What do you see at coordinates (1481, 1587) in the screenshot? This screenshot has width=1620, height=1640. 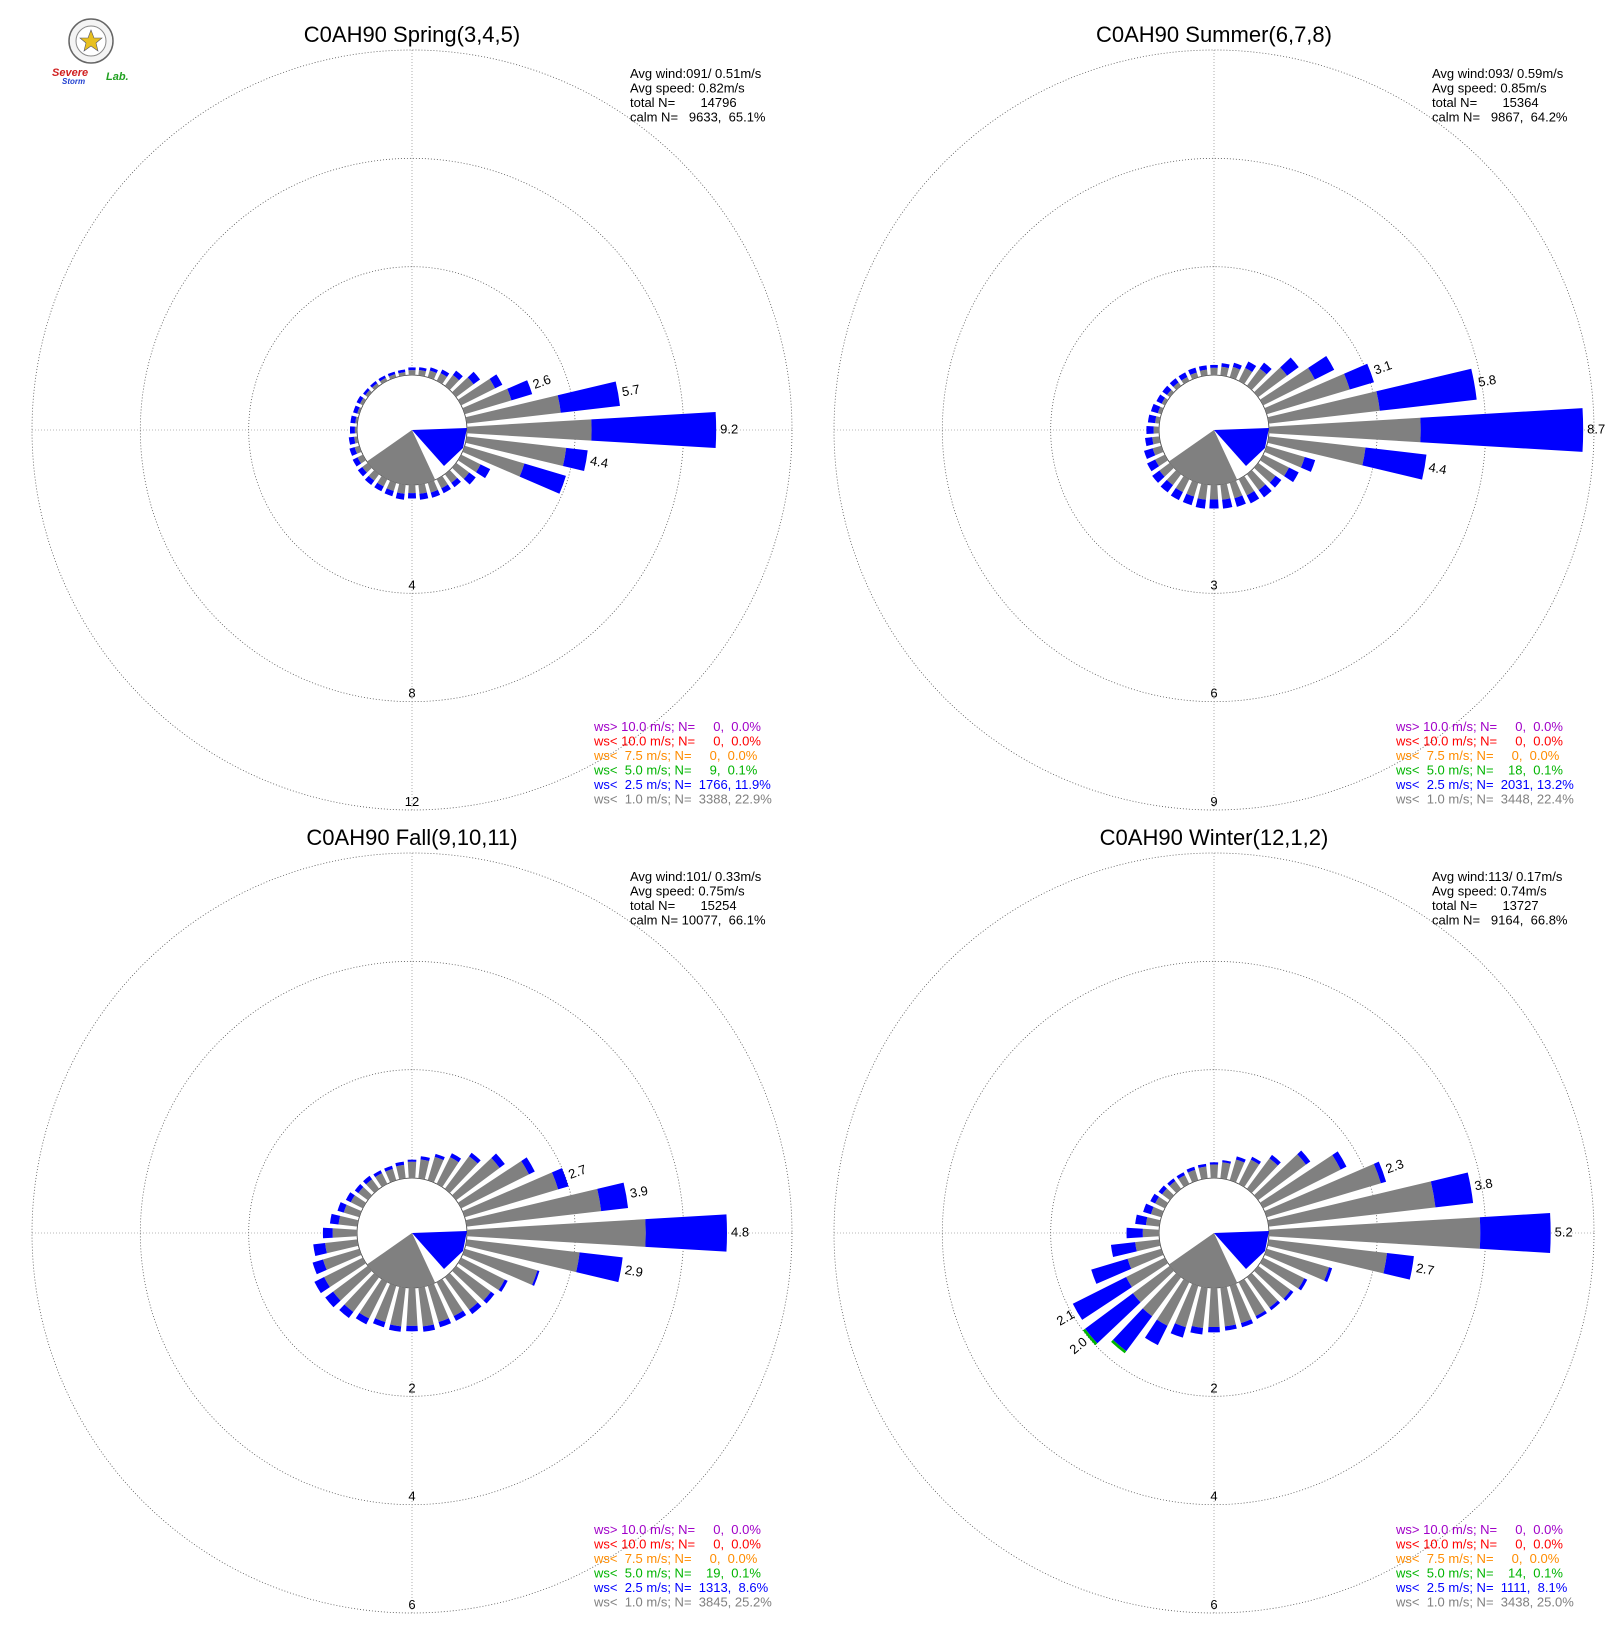 I see `legend-entry: ws< 2.5 m/s; N= 1111, 8.1%` at bounding box center [1481, 1587].